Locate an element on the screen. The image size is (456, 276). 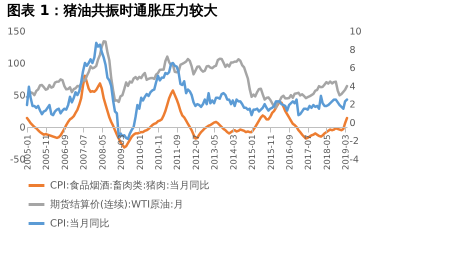
x-tick-label: 2009-03 is located at coordinates (121, 152).